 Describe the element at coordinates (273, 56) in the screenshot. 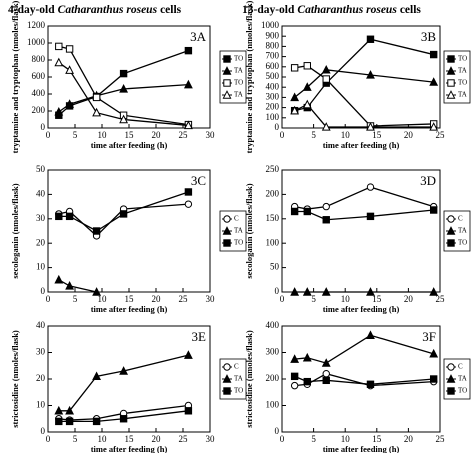

I see `y-tick-label: 700` at that location.